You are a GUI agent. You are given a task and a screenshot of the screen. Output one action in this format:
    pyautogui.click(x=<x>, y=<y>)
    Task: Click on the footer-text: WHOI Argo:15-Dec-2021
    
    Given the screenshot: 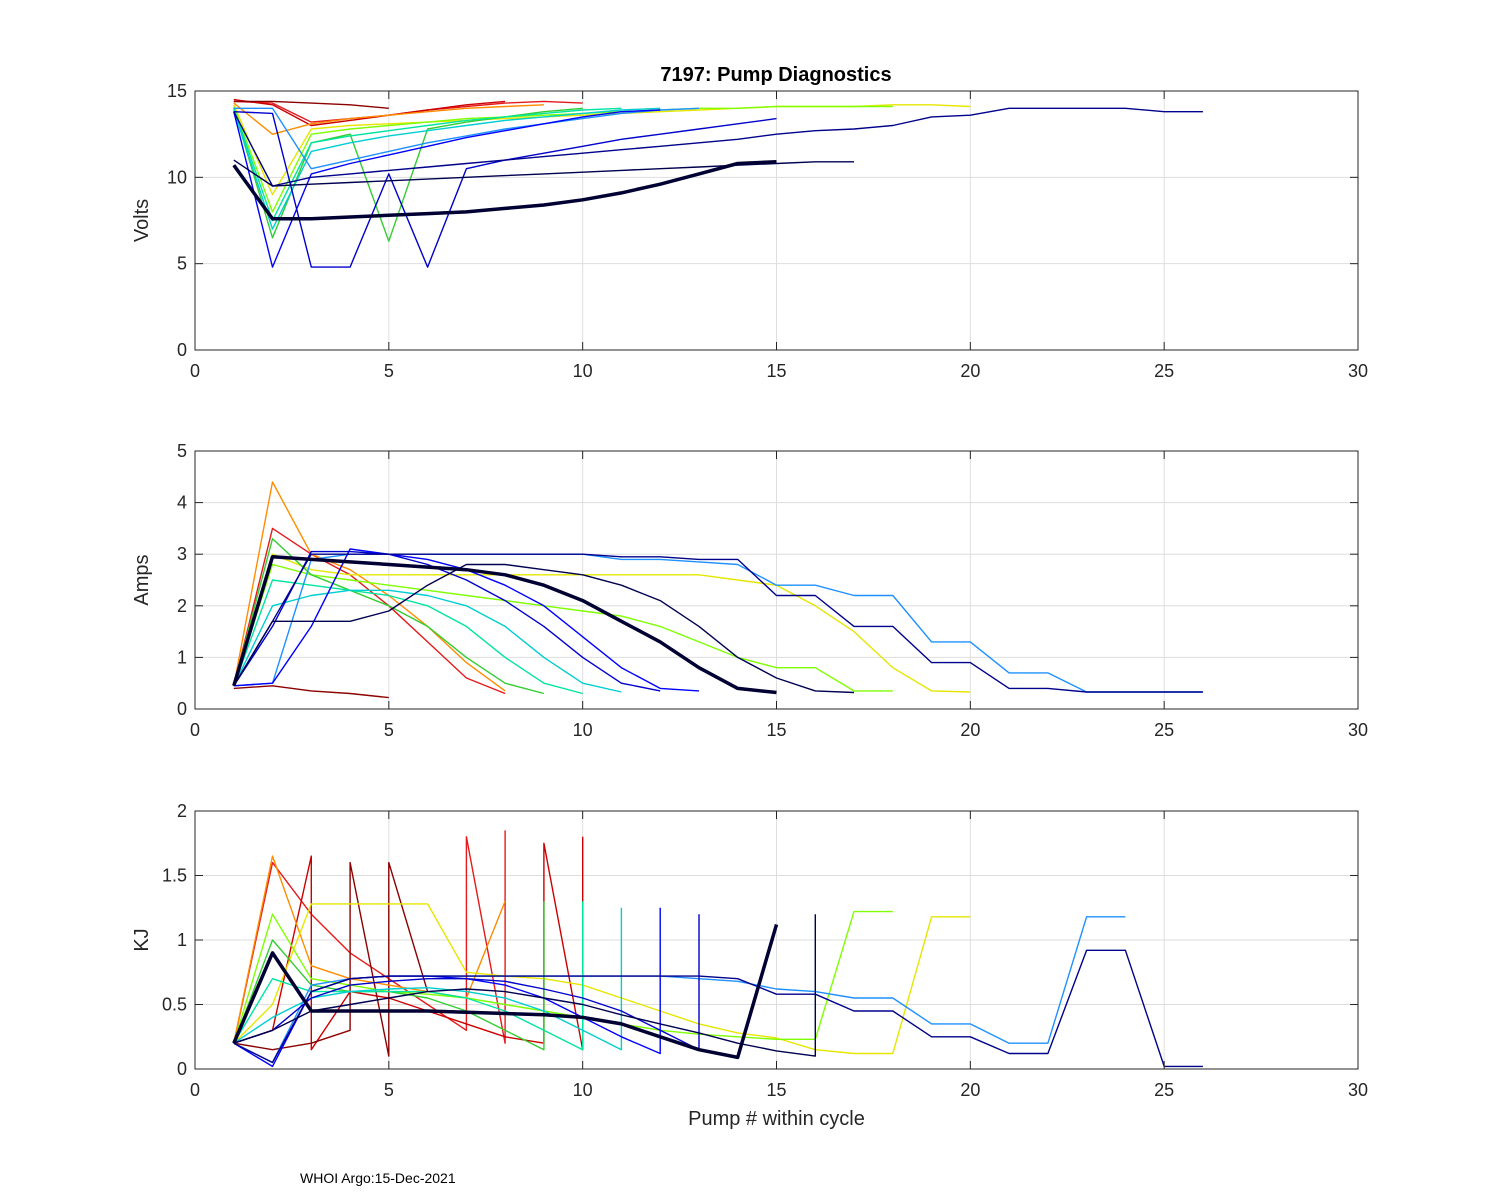 What is the action you would take?
    pyautogui.click(x=378, y=1178)
    